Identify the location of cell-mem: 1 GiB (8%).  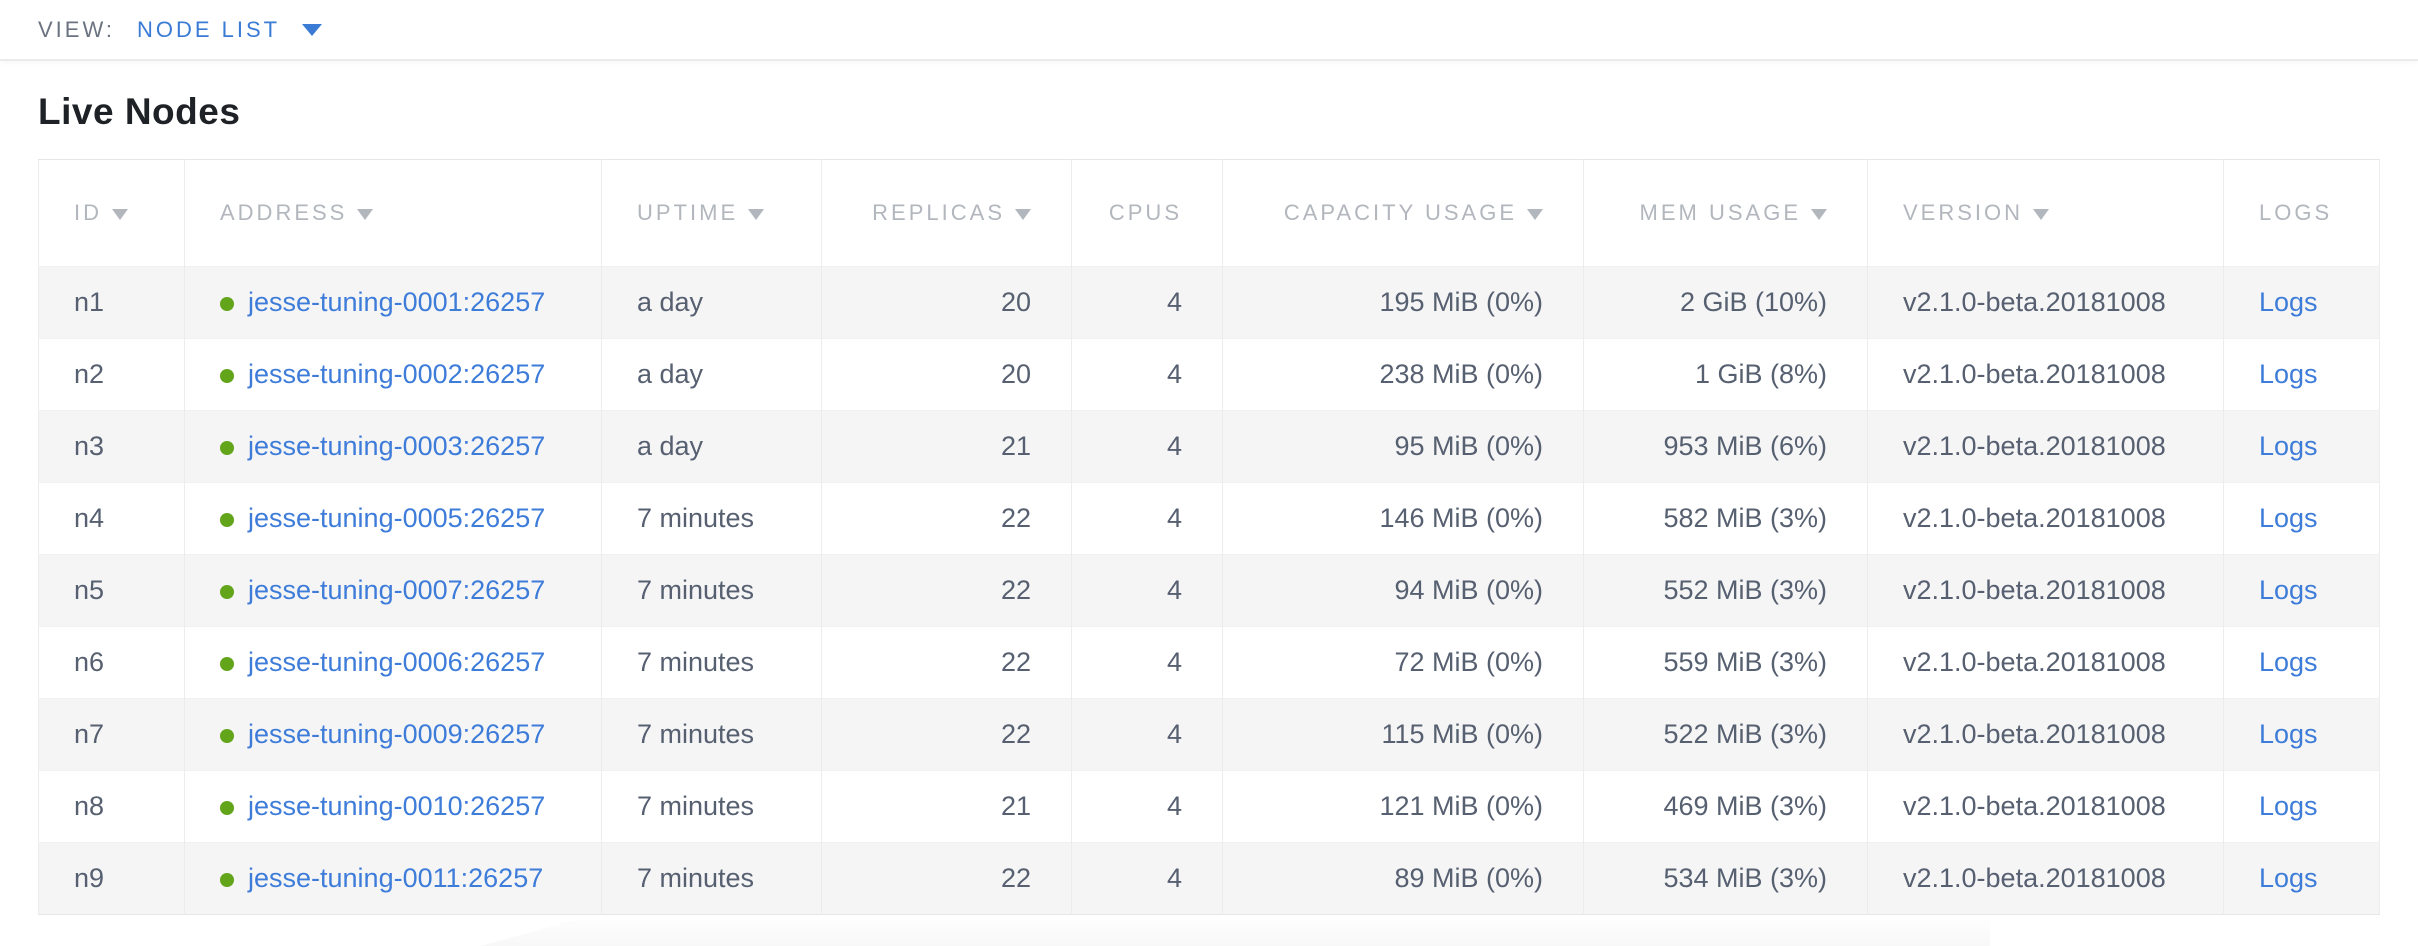
(1725, 374).